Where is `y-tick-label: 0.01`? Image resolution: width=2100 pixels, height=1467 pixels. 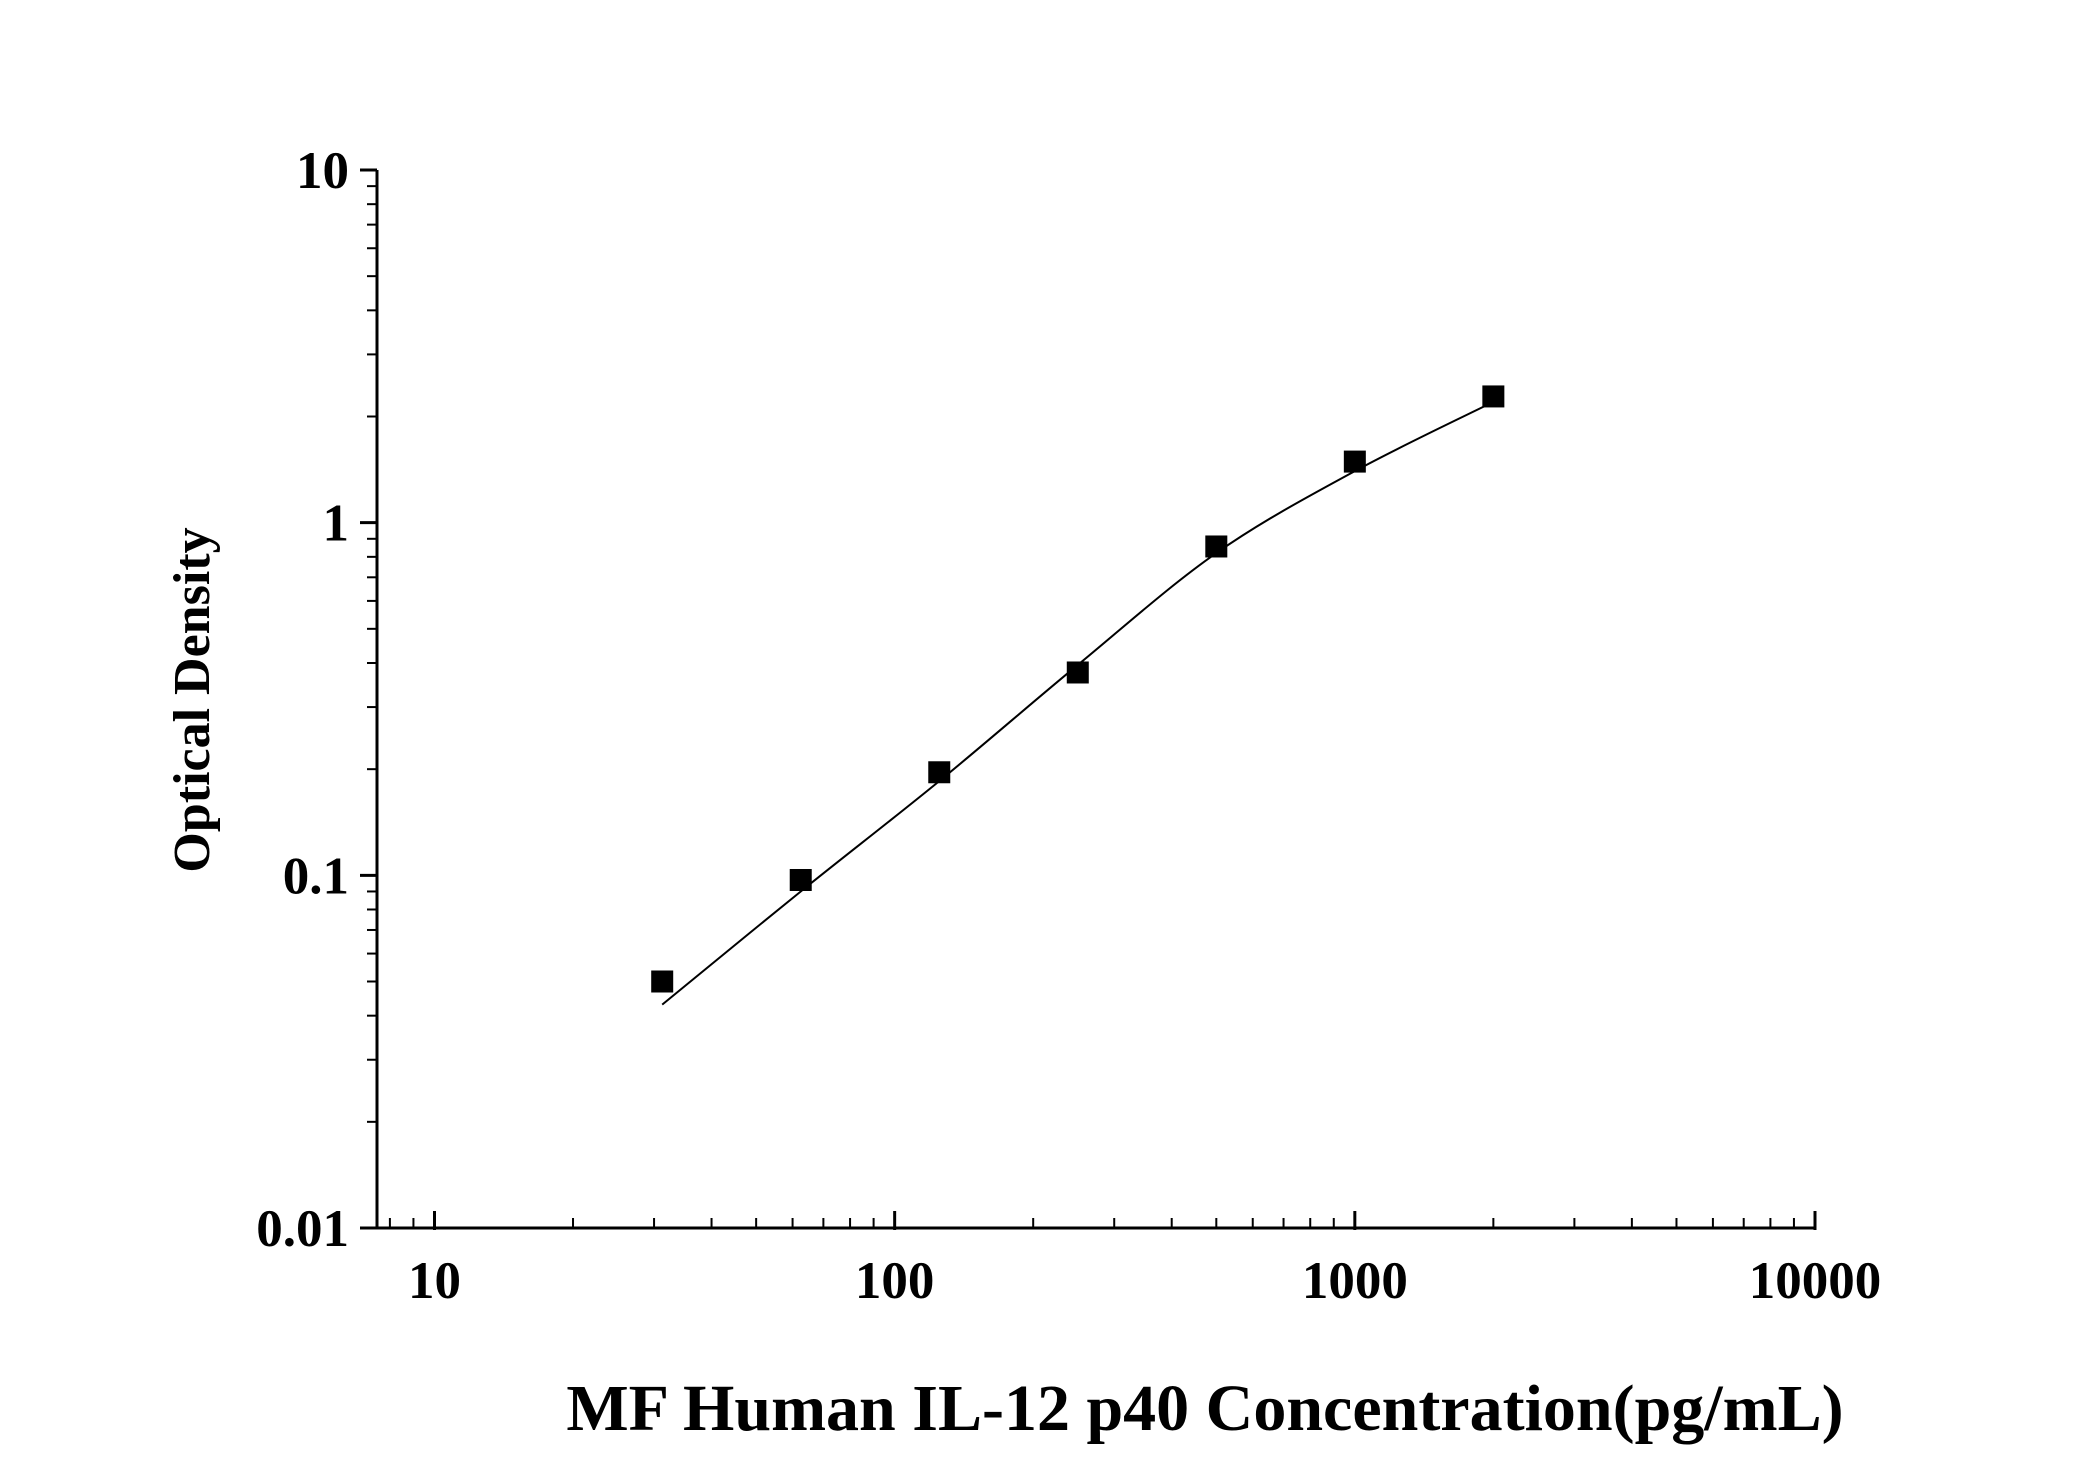 y-tick-label: 0.01 is located at coordinates (302, 1229).